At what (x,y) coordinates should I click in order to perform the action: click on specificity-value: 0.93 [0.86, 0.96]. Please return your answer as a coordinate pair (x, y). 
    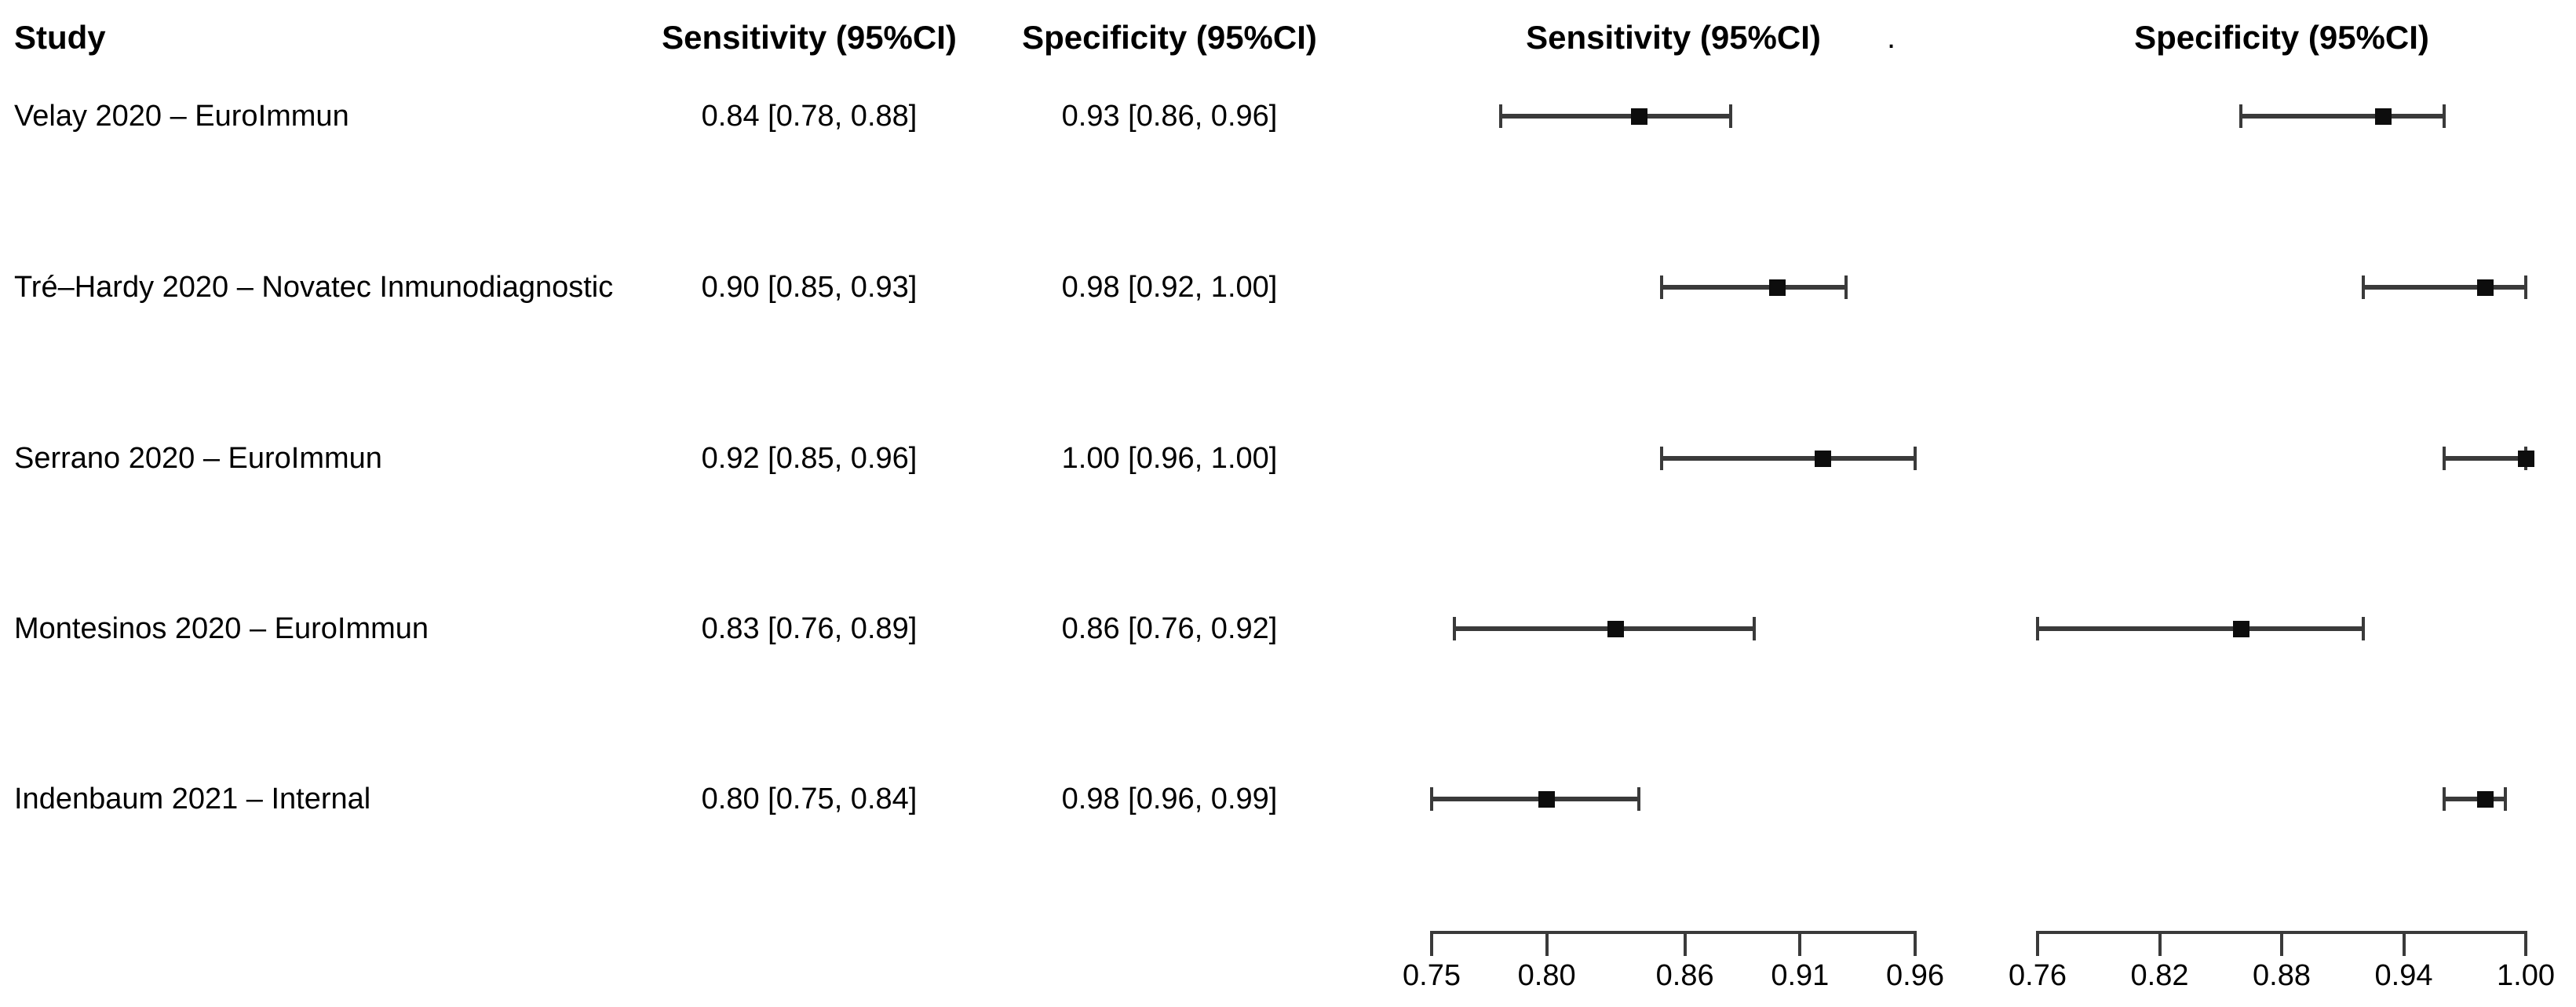
    Looking at the image, I should click on (1169, 117).